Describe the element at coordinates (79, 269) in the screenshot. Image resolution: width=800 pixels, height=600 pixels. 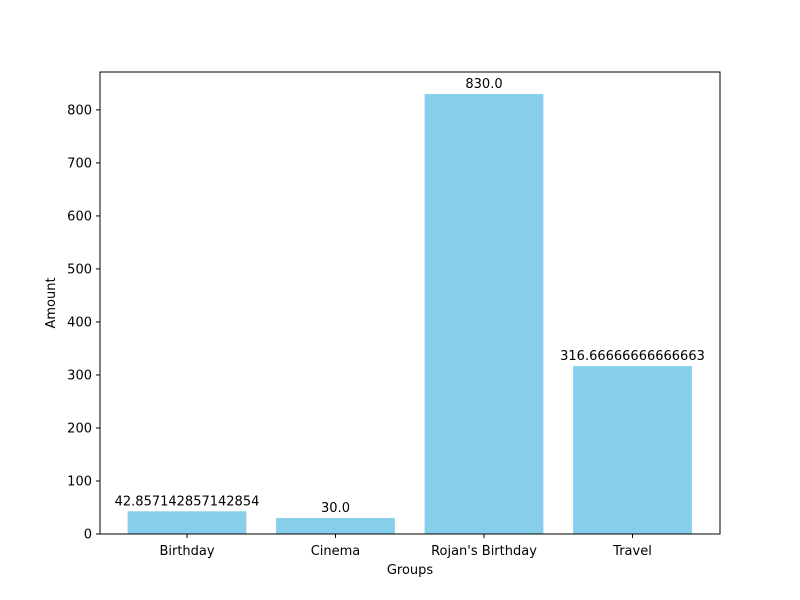
I see `y-tick-label: 500` at that location.